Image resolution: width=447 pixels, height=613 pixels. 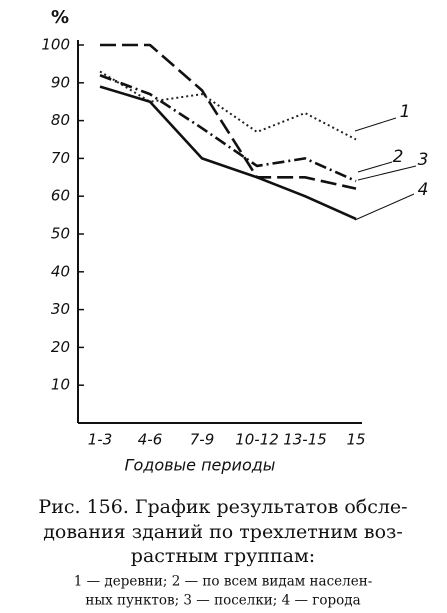 I want to click on x-tick-label: 15, so click(x=355, y=440).